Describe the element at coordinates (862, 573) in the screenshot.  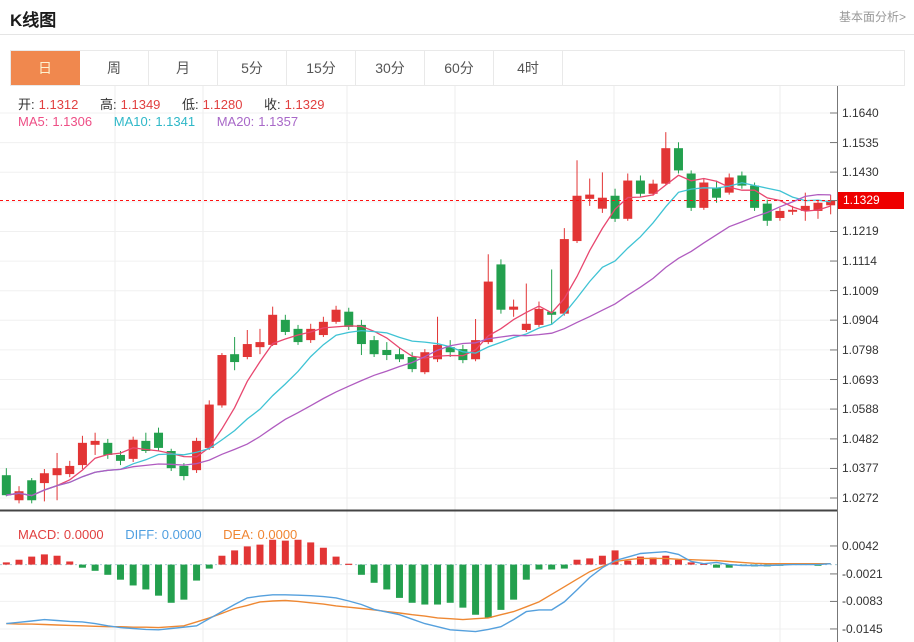
I see `macd-axis-label: -0.0021` at that location.